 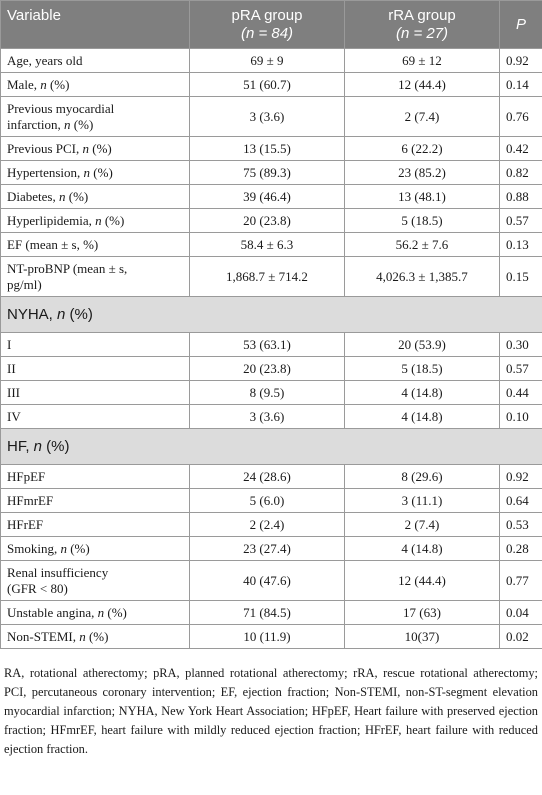 I want to click on table-row: Male, n (%) 51 (60.7) 12 (44.4) 0.14, so click(x=271, y=84).